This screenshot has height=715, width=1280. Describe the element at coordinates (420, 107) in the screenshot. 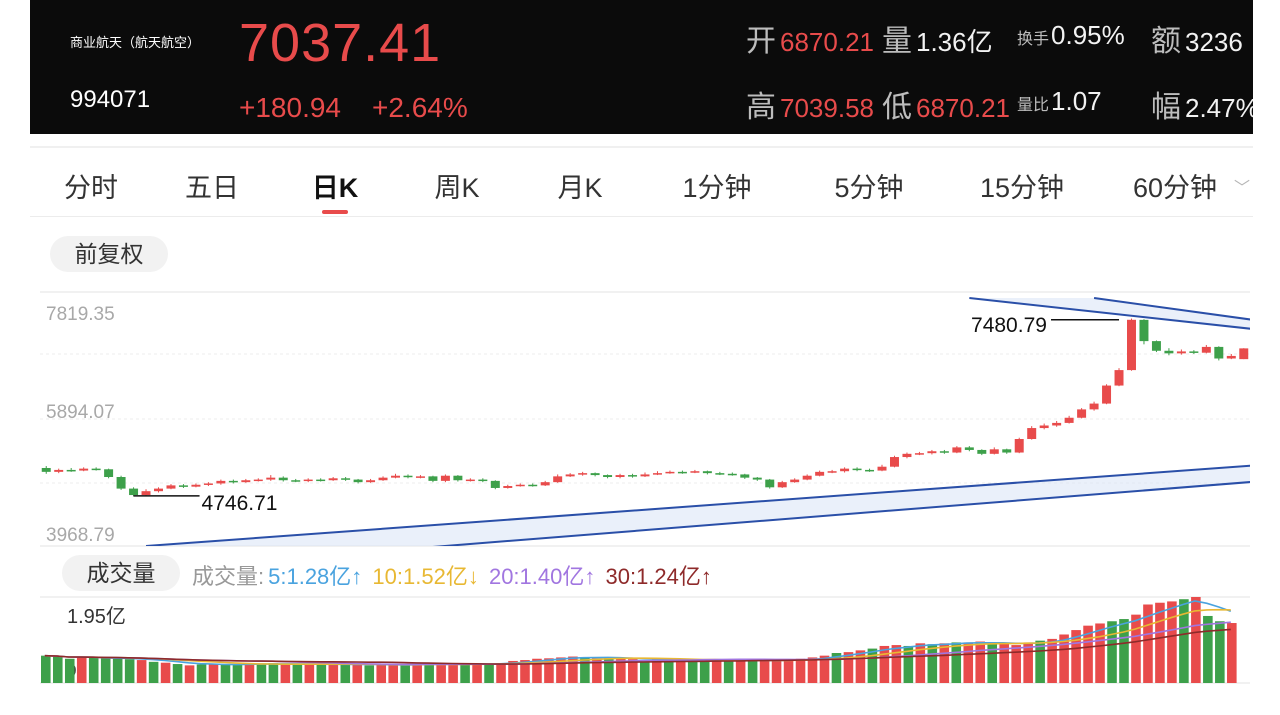

I see `price-change-pct: +2.64%` at that location.